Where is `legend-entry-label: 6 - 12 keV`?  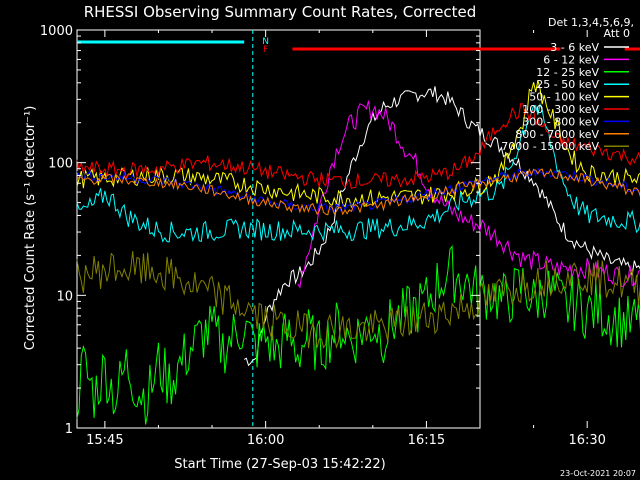
legend-entry-label: 6 - 12 keV is located at coordinates (571, 59).